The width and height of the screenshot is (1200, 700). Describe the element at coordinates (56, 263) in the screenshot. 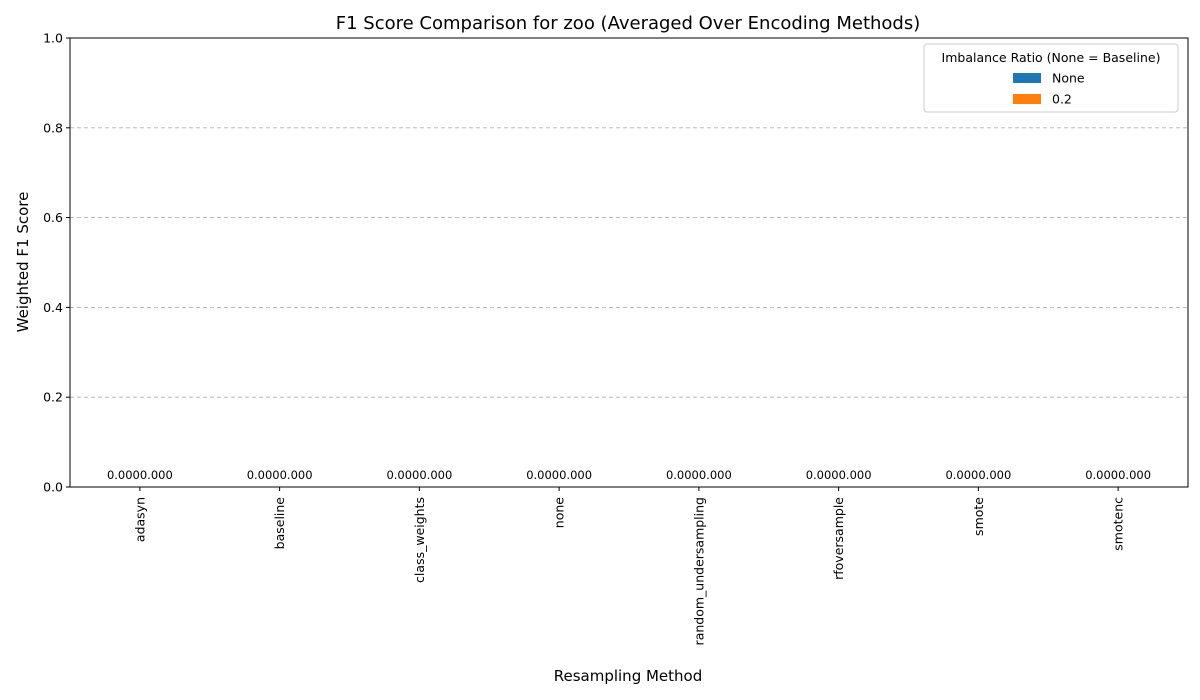

I see `y-axis: 0.0 0.2 0.4 0.6 0.8 1.0` at that location.